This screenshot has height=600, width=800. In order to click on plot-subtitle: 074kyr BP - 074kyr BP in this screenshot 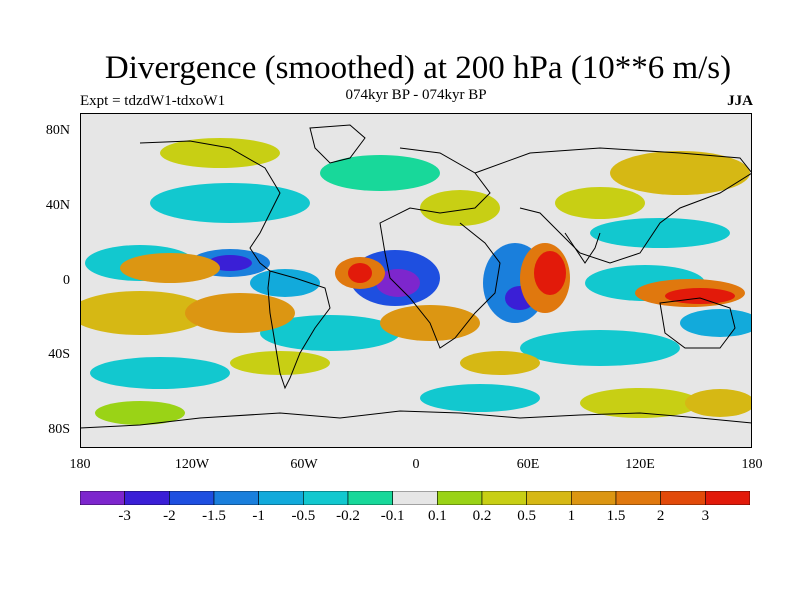, I will do `click(416, 95)`.